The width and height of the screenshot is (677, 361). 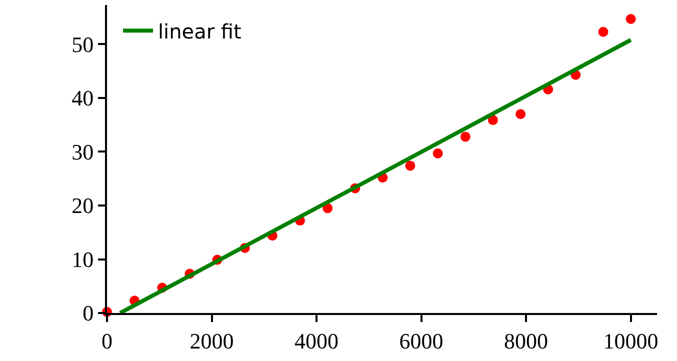 I want to click on y-tick-label: 0, so click(x=88, y=313).